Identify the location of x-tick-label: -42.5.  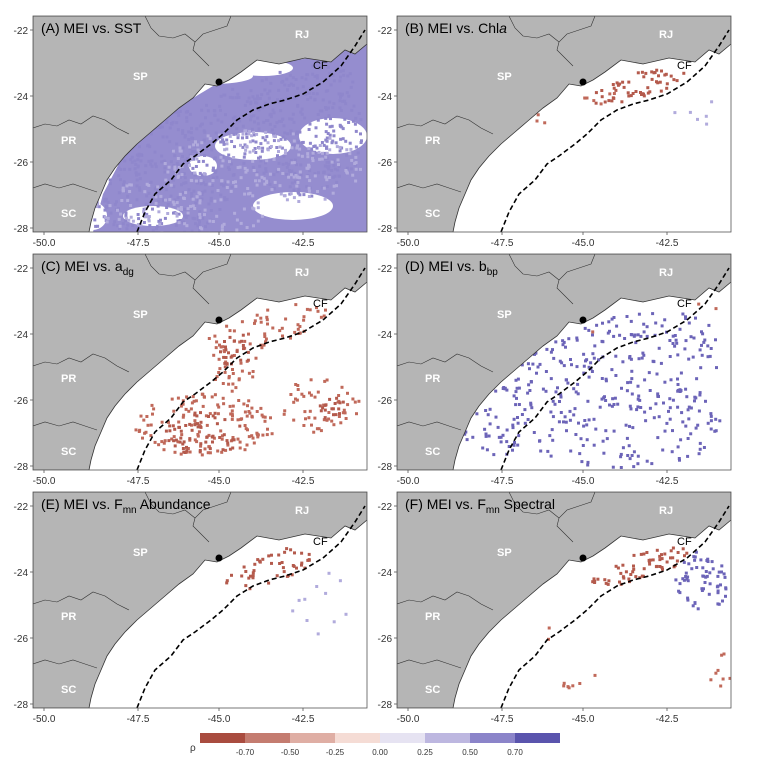
(303, 481).